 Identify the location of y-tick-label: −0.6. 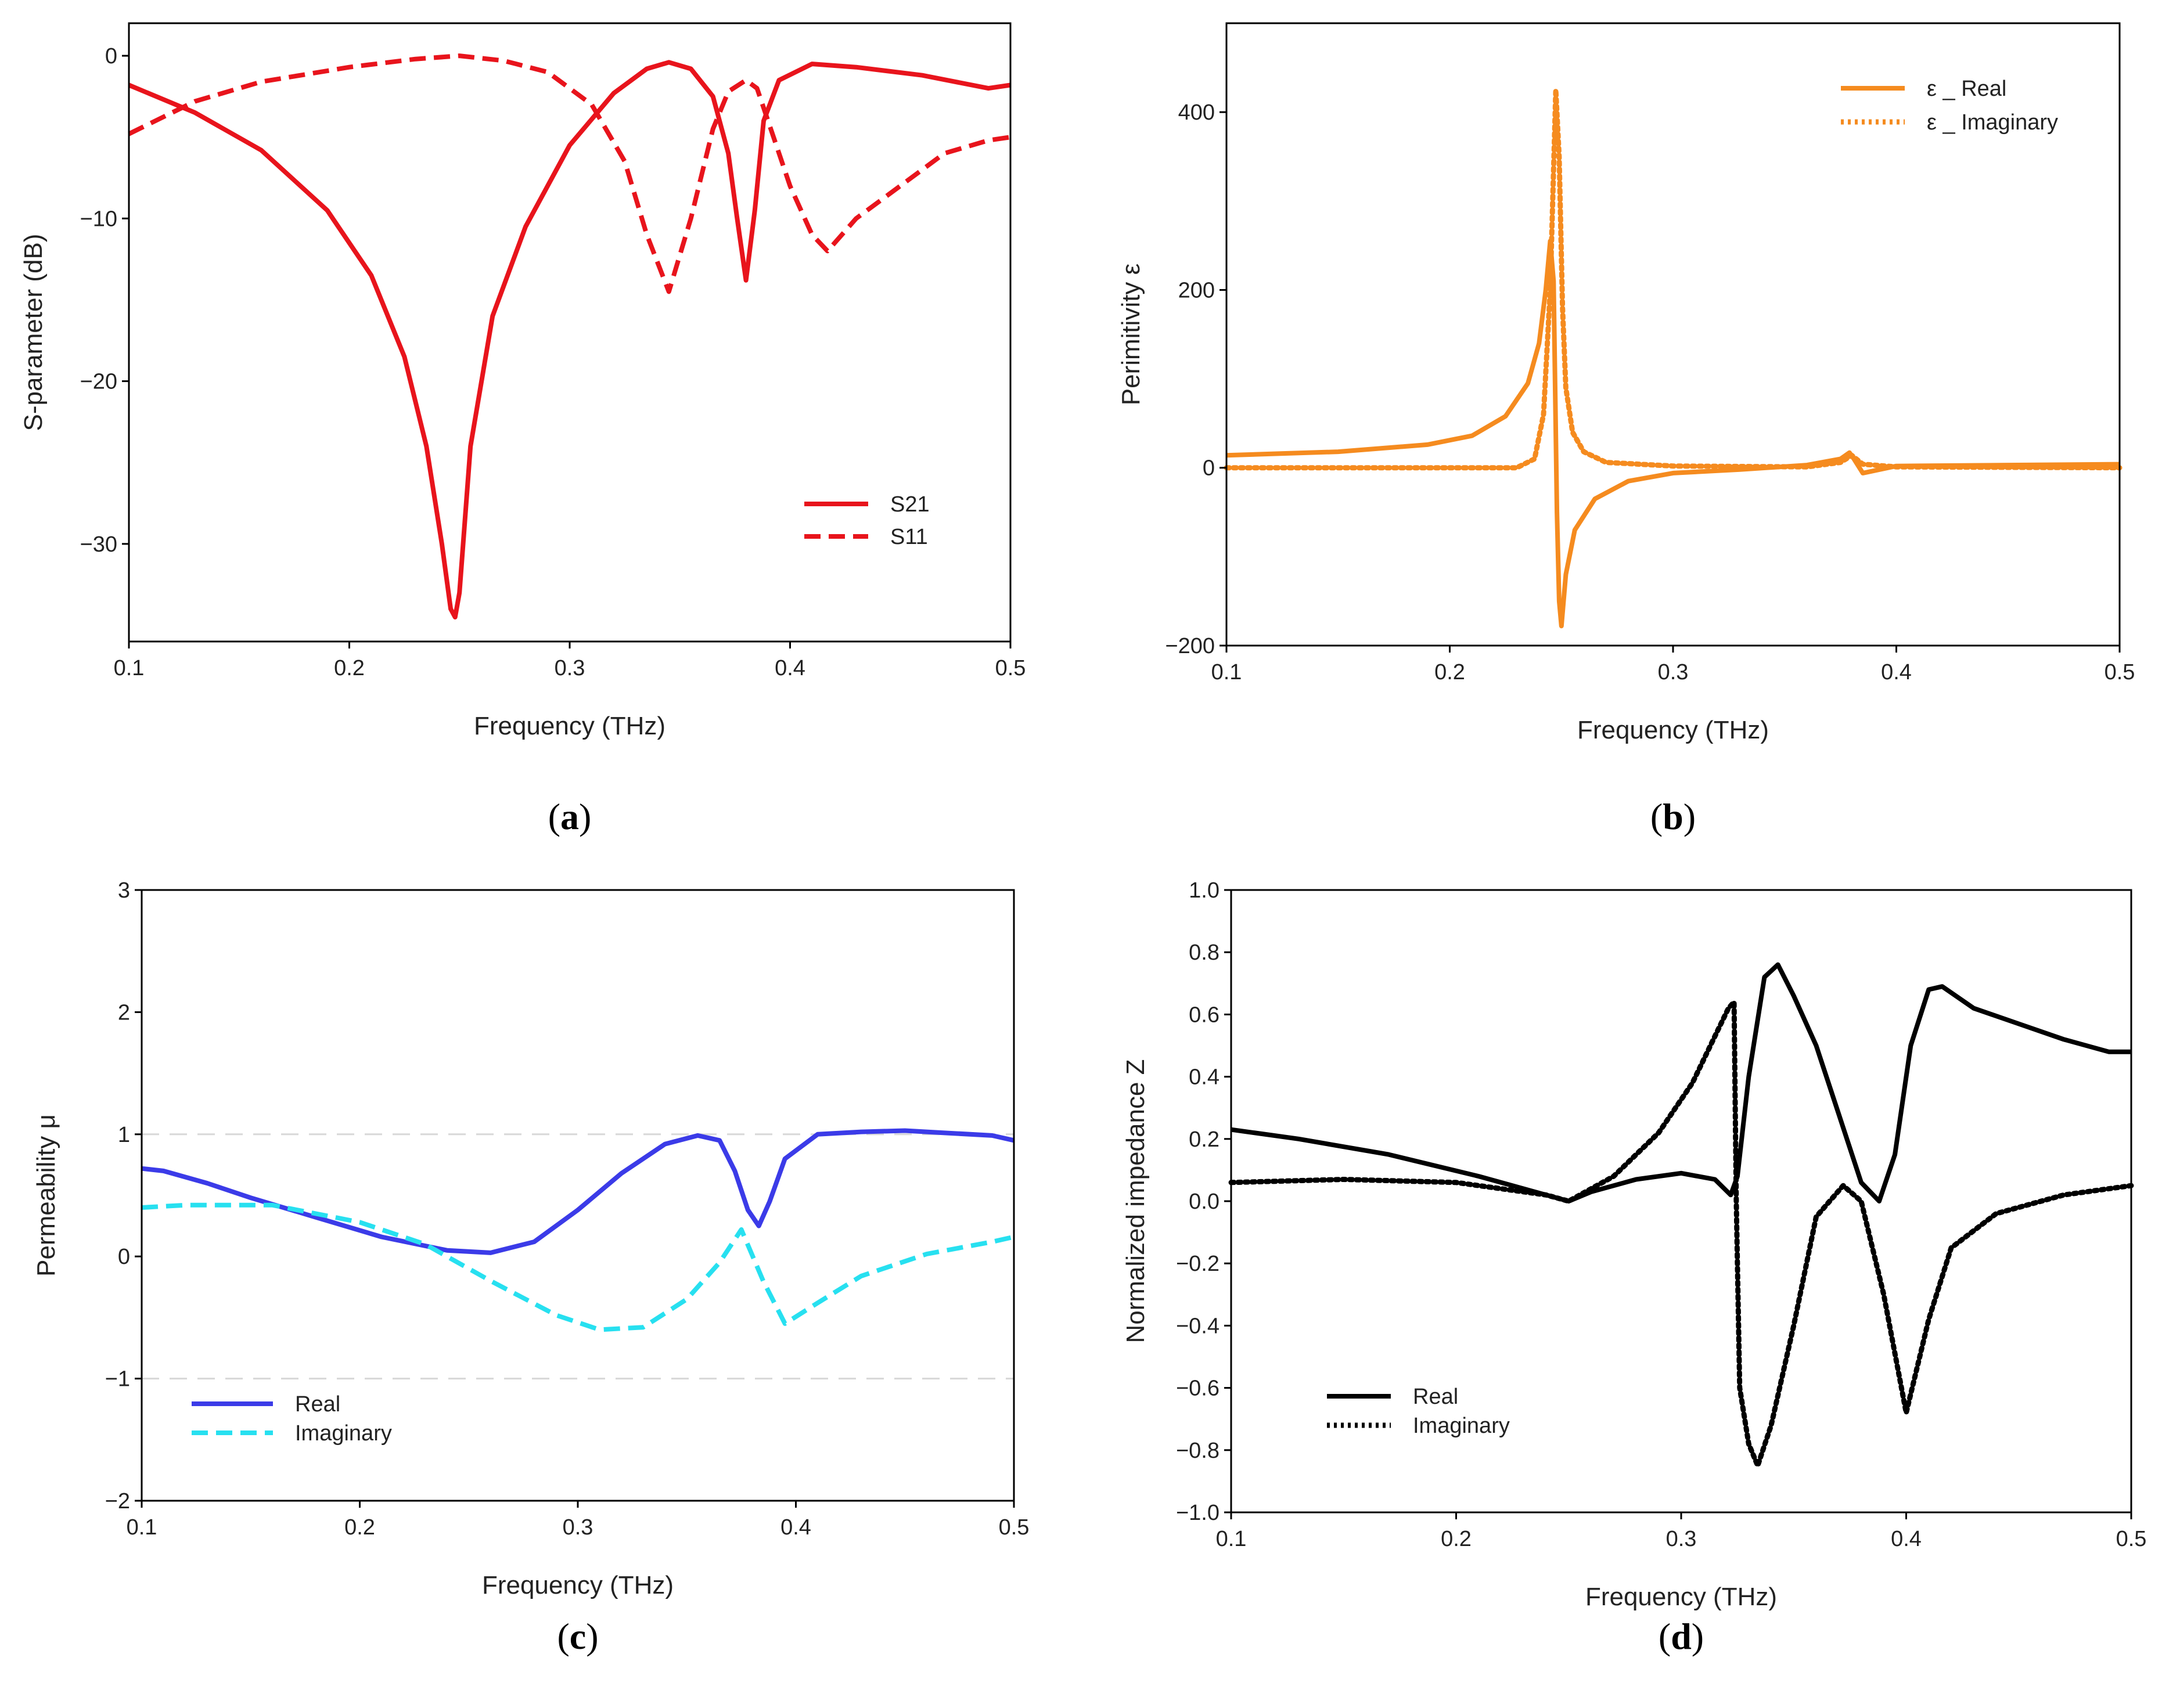
(1198, 1389).